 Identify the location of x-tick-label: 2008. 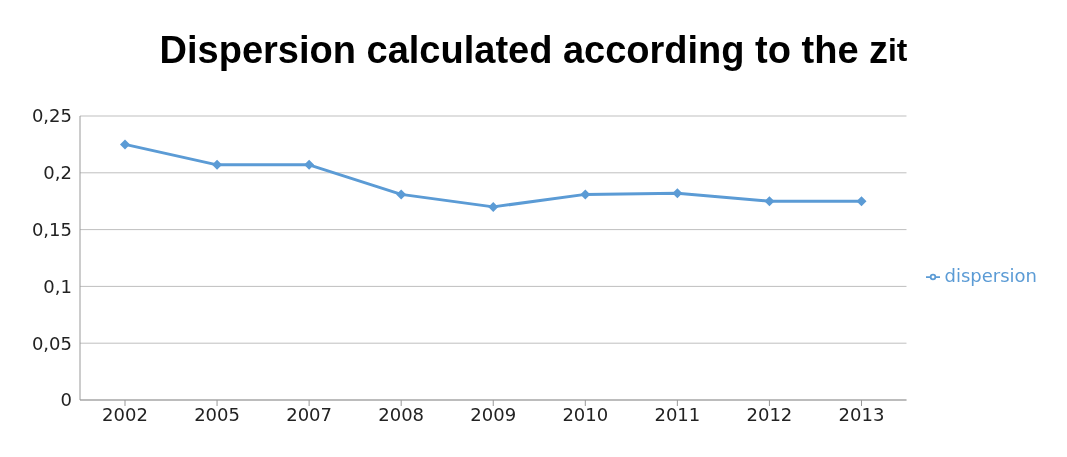
(401, 414).